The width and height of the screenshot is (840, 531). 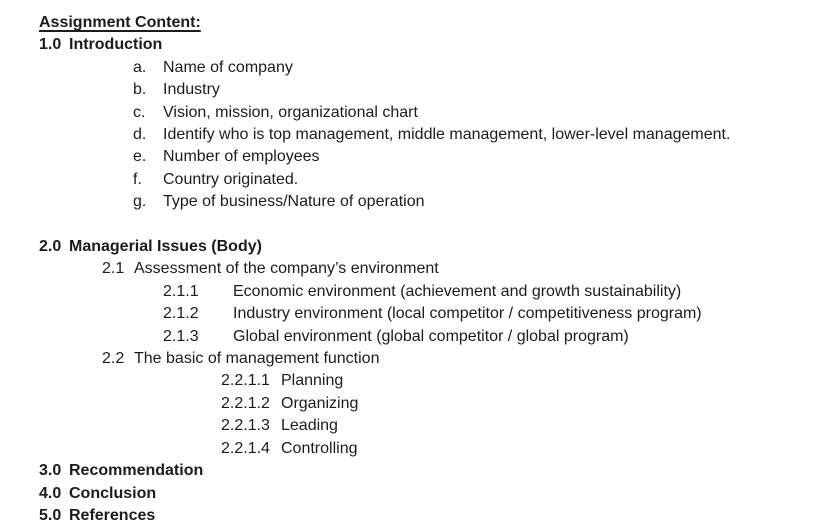 I want to click on outline-text: Country originated., so click(x=231, y=179).